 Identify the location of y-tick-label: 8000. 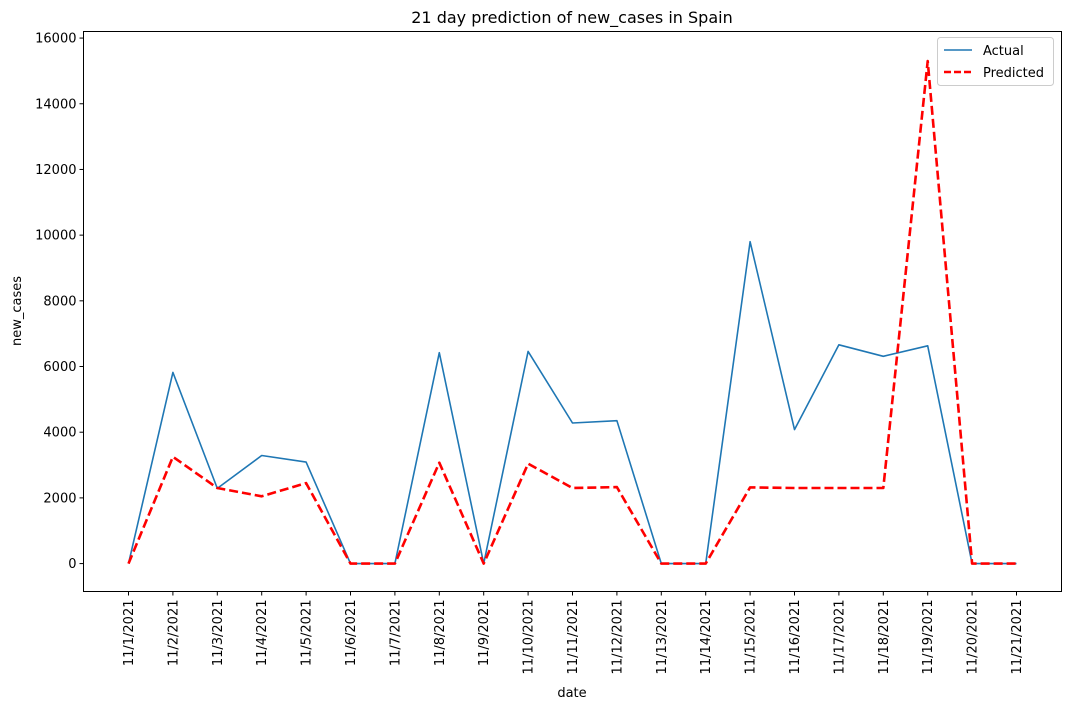
(59, 301).